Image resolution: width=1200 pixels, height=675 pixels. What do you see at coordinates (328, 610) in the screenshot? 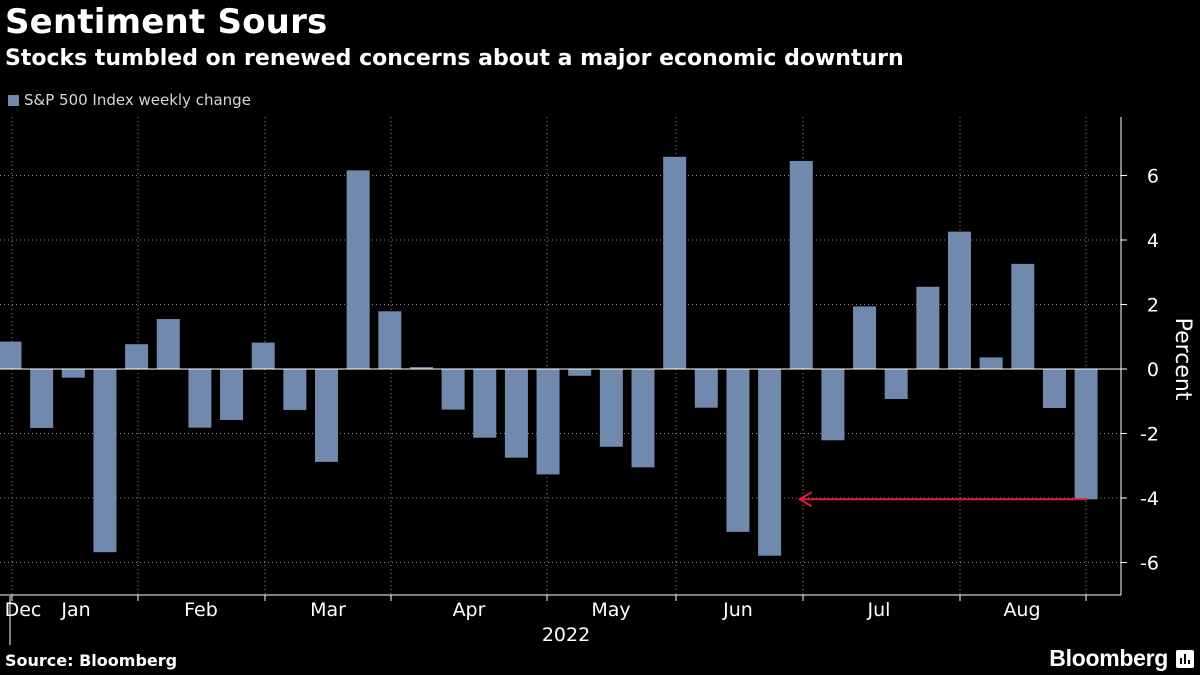
I see `x-tick-label: Mar` at bounding box center [328, 610].